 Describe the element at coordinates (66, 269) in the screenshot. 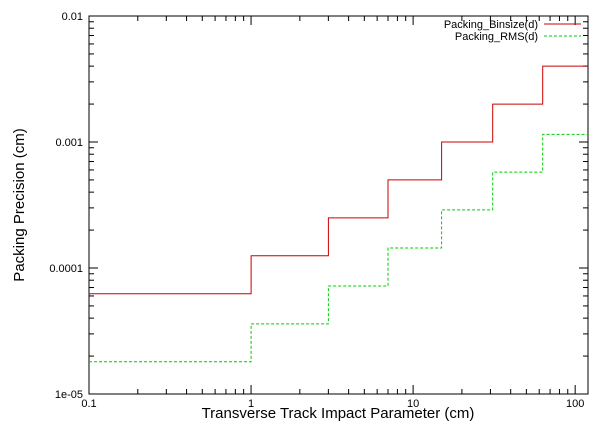

I see `y-tick-label: 0.0001` at that location.